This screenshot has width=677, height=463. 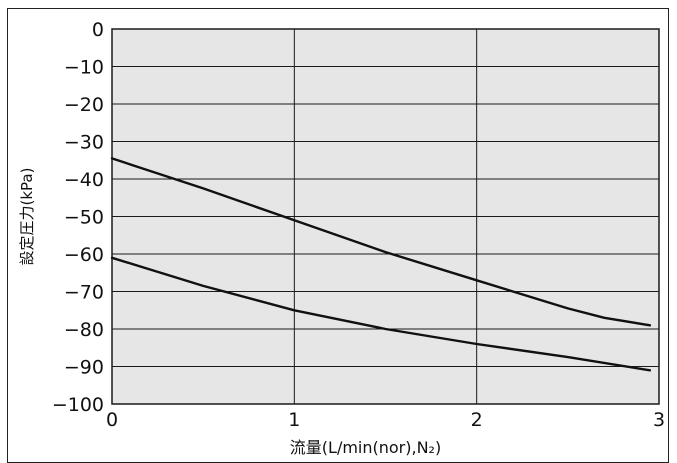 What do you see at coordinates (365, 447) in the screenshot?
I see `x-axis-label: 流量(L/min(nor),N₂)` at bounding box center [365, 447].